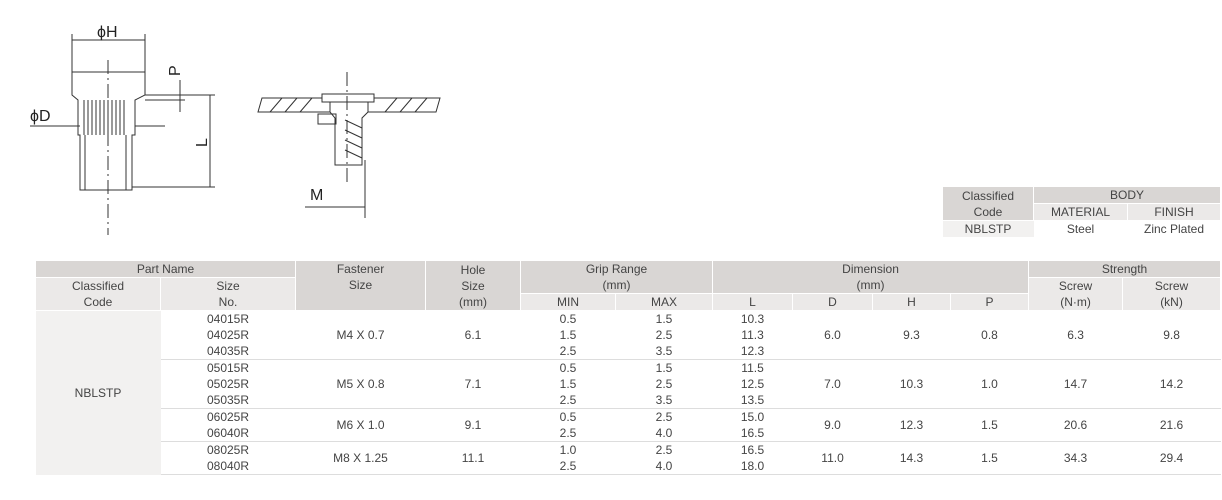  What do you see at coordinates (752, 335) in the screenshot?
I see `cell: 11.3` at bounding box center [752, 335].